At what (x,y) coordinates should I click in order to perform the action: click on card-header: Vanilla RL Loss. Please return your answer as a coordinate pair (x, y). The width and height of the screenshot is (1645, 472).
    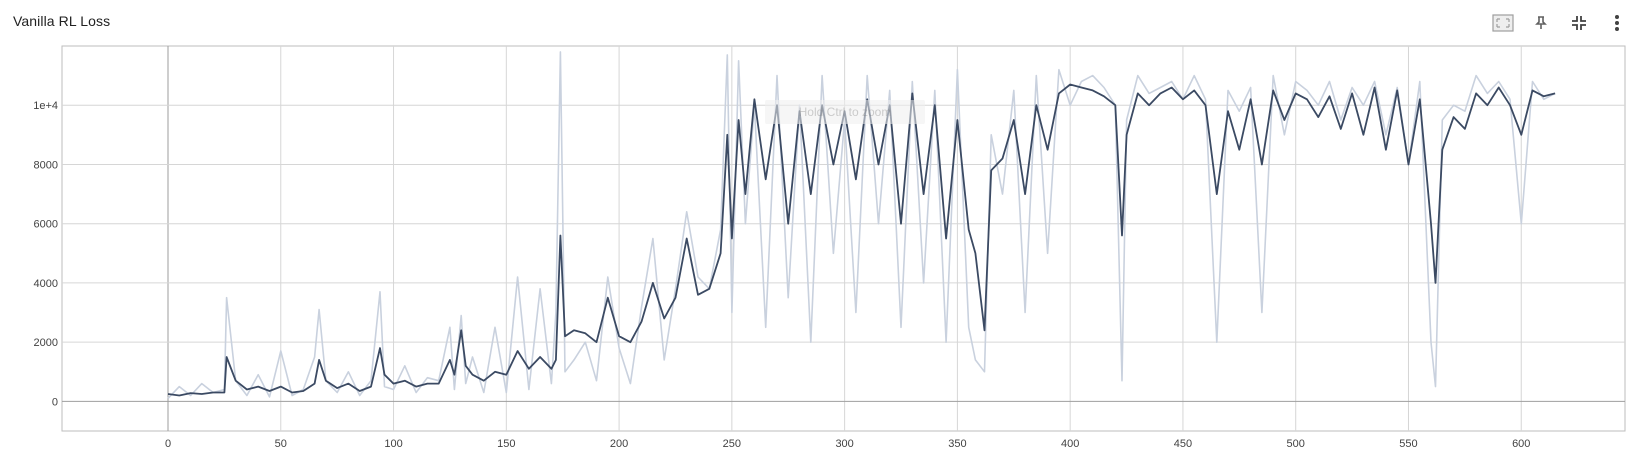
    Looking at the image, I should click on (822, 22).